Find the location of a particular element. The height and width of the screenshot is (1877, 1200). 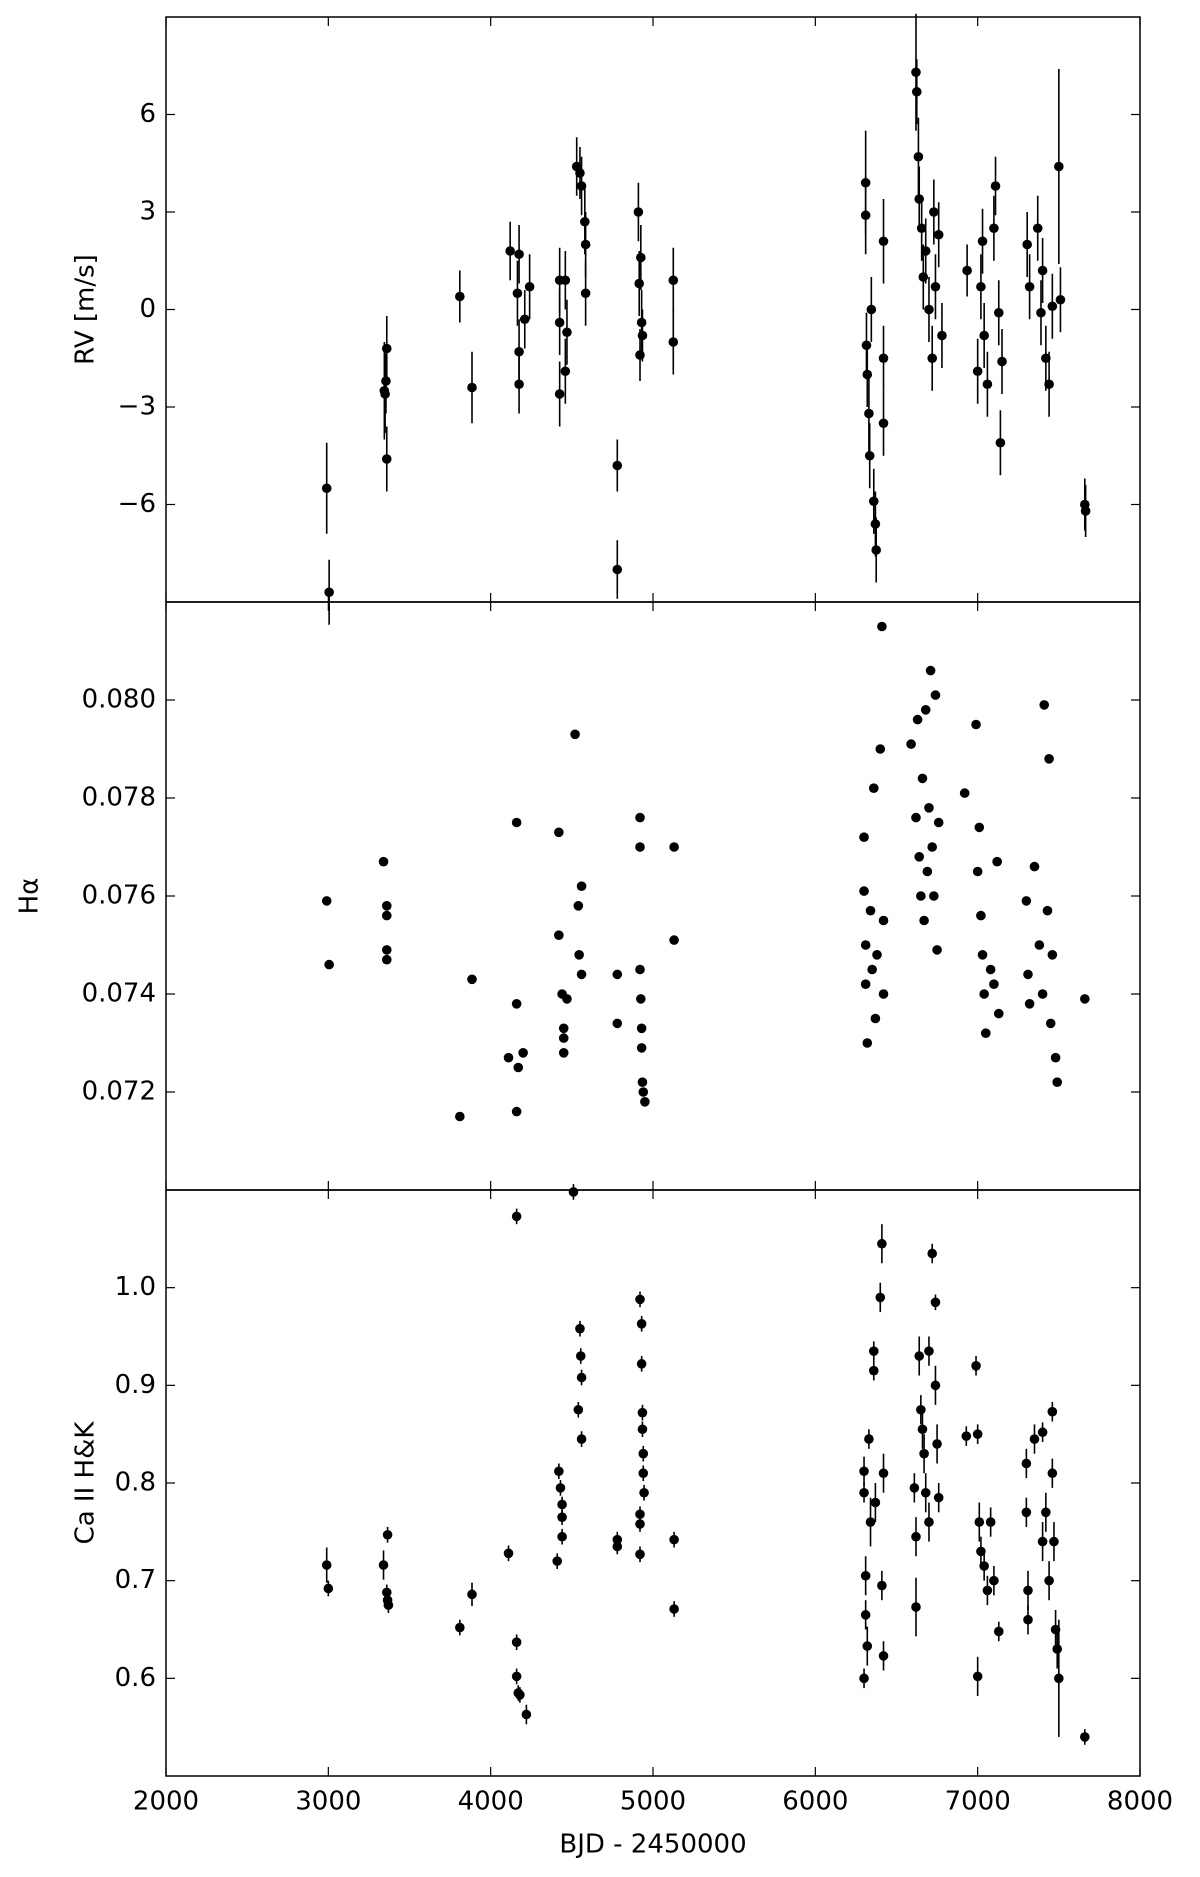

y-tick-label: −6 is located at coordinates (137, 504).